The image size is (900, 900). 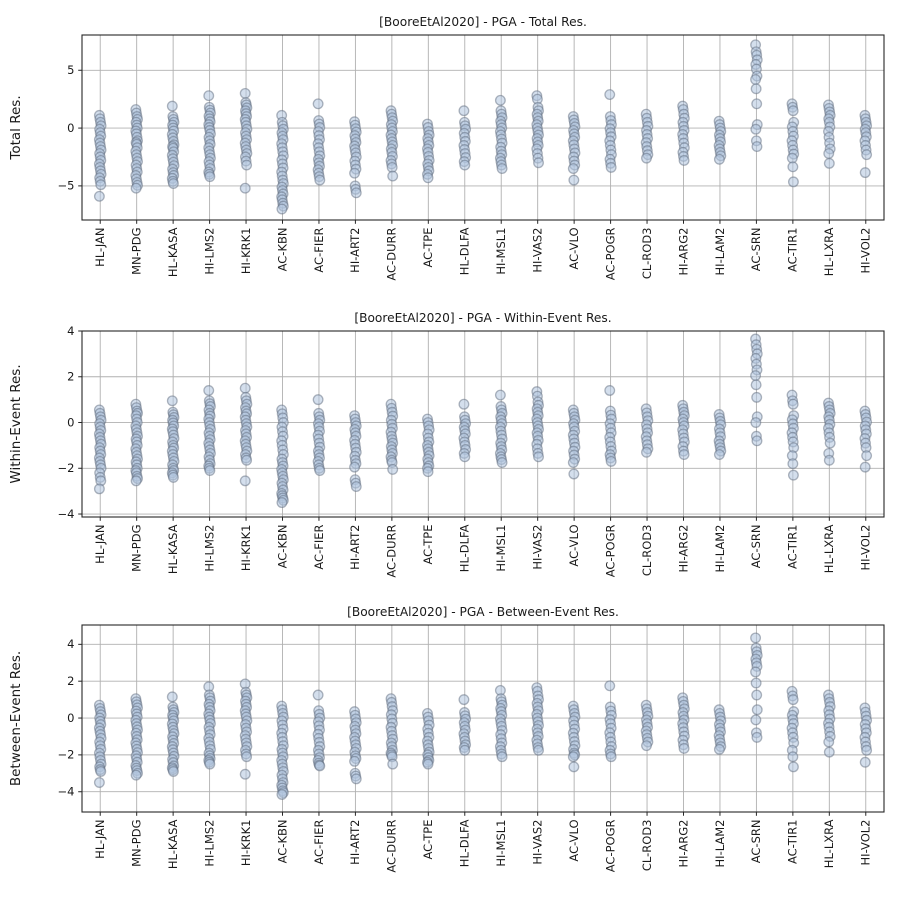 What do you see at coordinates (209, 843) in the screenshot?
I see `x-category-label: HI-LMS2` at bounding box center [209, 843].